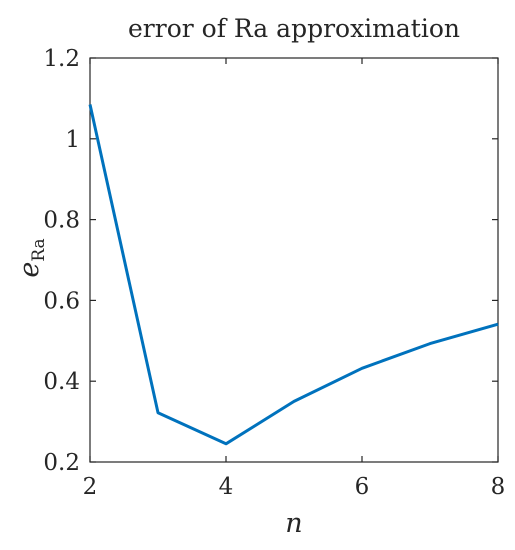  I want to click on y-axis-label: eRa, so click(31, 257).